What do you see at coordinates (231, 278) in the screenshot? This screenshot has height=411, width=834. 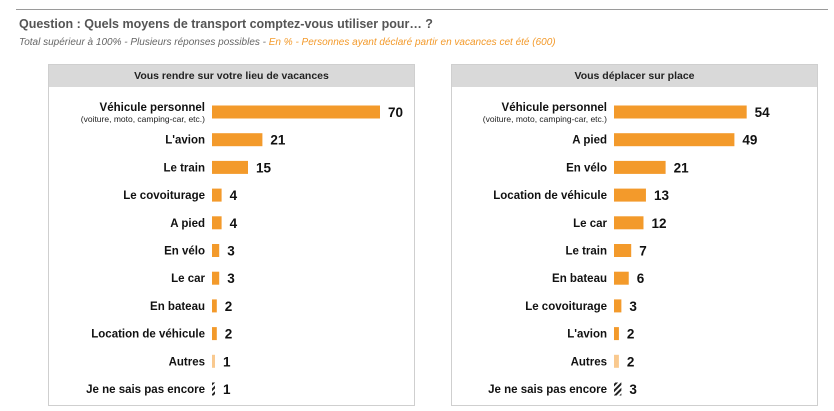 I see `value-label-le-car: 3` at bounding box center [231, 278].